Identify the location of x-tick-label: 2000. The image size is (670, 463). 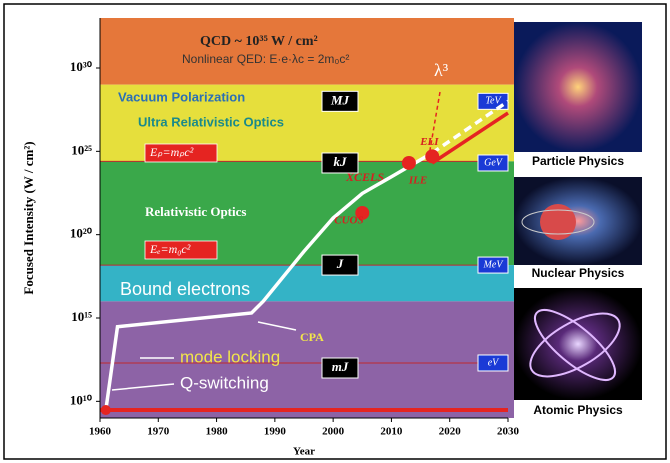
(333, 432).